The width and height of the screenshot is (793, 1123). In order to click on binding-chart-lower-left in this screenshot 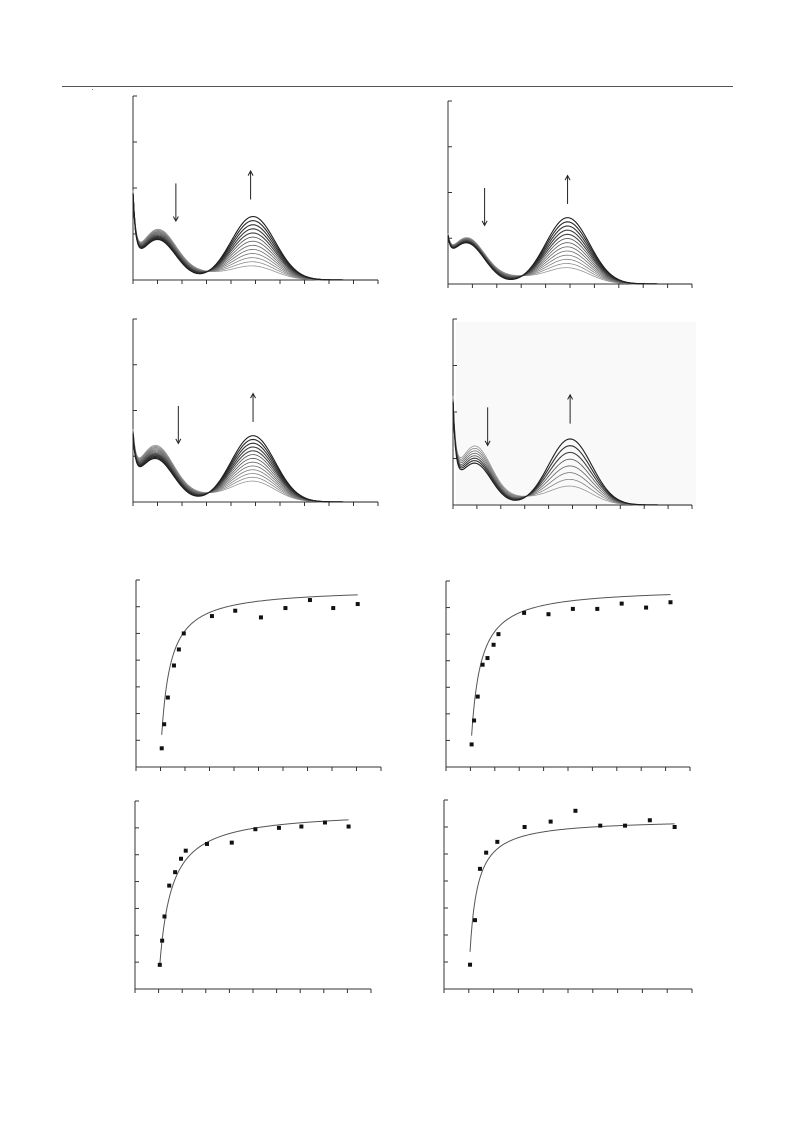, I will do `click(253, 897)`.